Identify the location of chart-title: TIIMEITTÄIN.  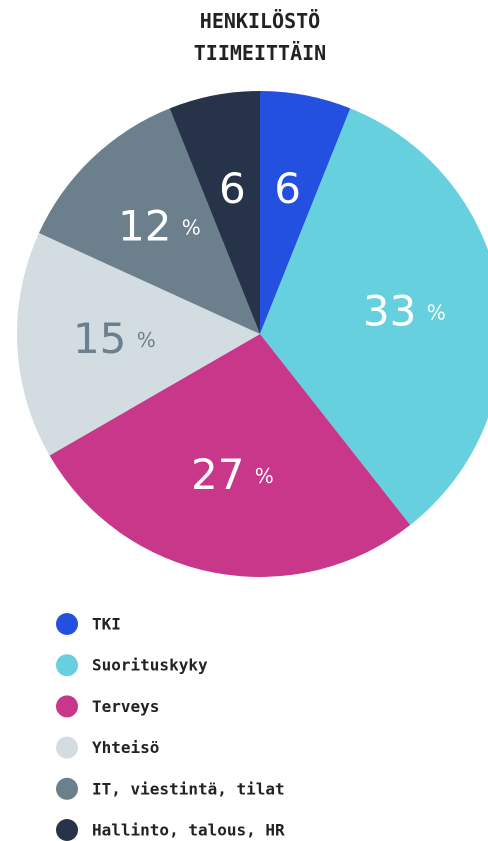
(260, 53).